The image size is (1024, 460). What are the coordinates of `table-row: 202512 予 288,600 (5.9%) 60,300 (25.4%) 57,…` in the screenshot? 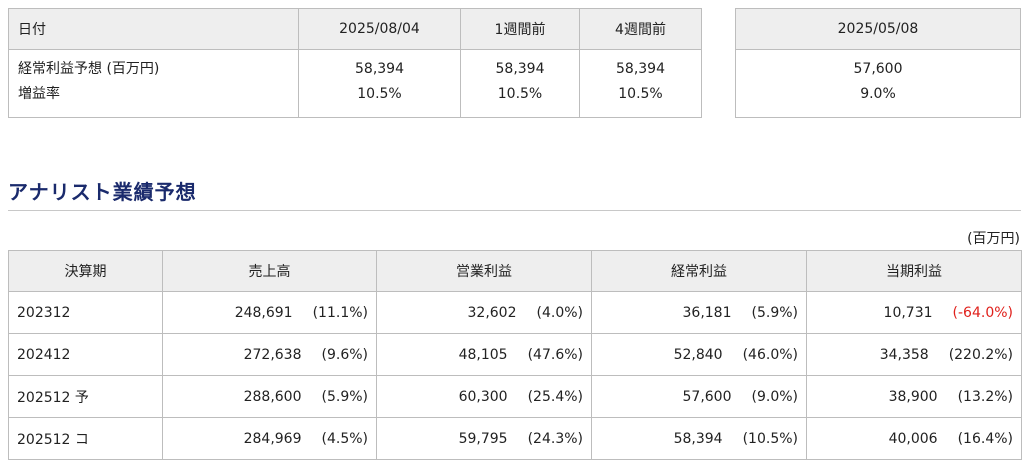 It's located at (515, 396).